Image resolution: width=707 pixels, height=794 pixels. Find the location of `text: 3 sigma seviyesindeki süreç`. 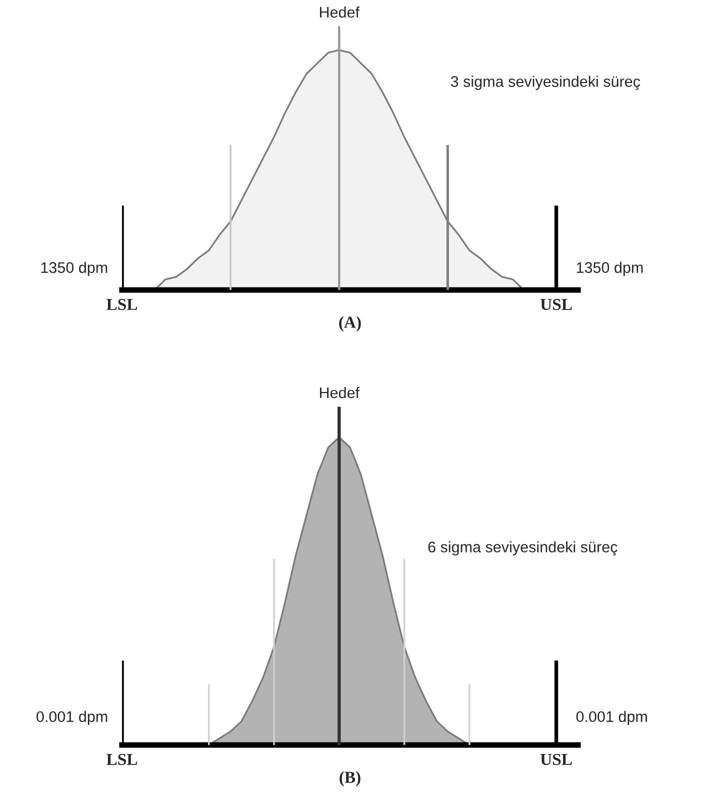

text: 3 sigma seviyesindeki süreç is located at coordinates (545, 83).